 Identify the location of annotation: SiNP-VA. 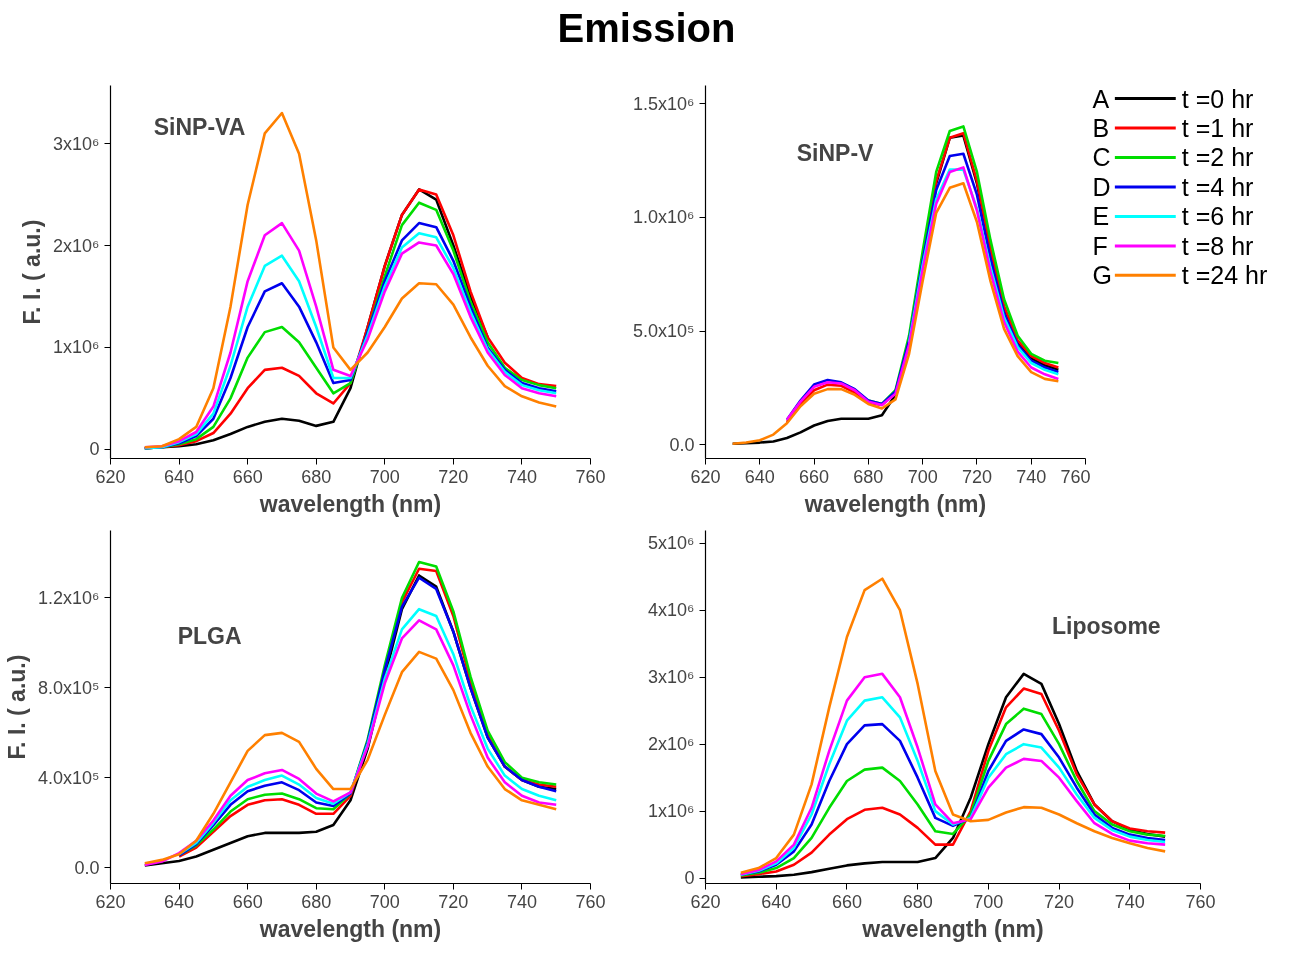
(199, 126).